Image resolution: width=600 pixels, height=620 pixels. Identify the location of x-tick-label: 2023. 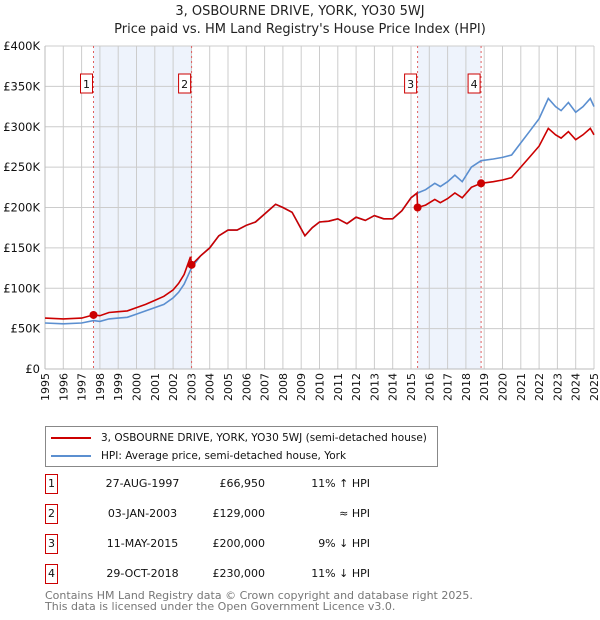
(557, 387).